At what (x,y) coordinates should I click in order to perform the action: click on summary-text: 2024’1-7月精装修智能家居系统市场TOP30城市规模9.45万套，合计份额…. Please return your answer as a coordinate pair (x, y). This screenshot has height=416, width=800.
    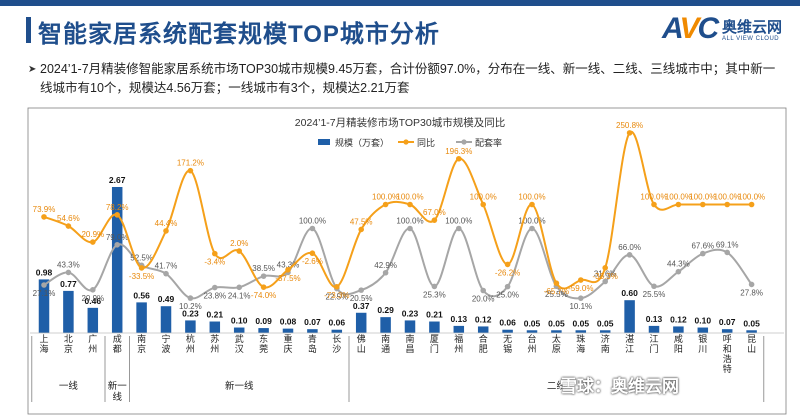
    Looking at the image, I should click on (408, 78).